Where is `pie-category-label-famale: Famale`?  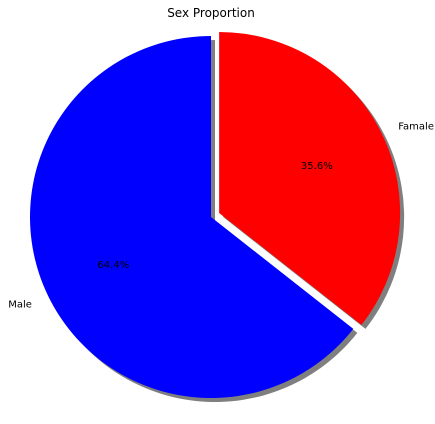
pie-category-label-famale: Famale is located at coordinates (416, 127).